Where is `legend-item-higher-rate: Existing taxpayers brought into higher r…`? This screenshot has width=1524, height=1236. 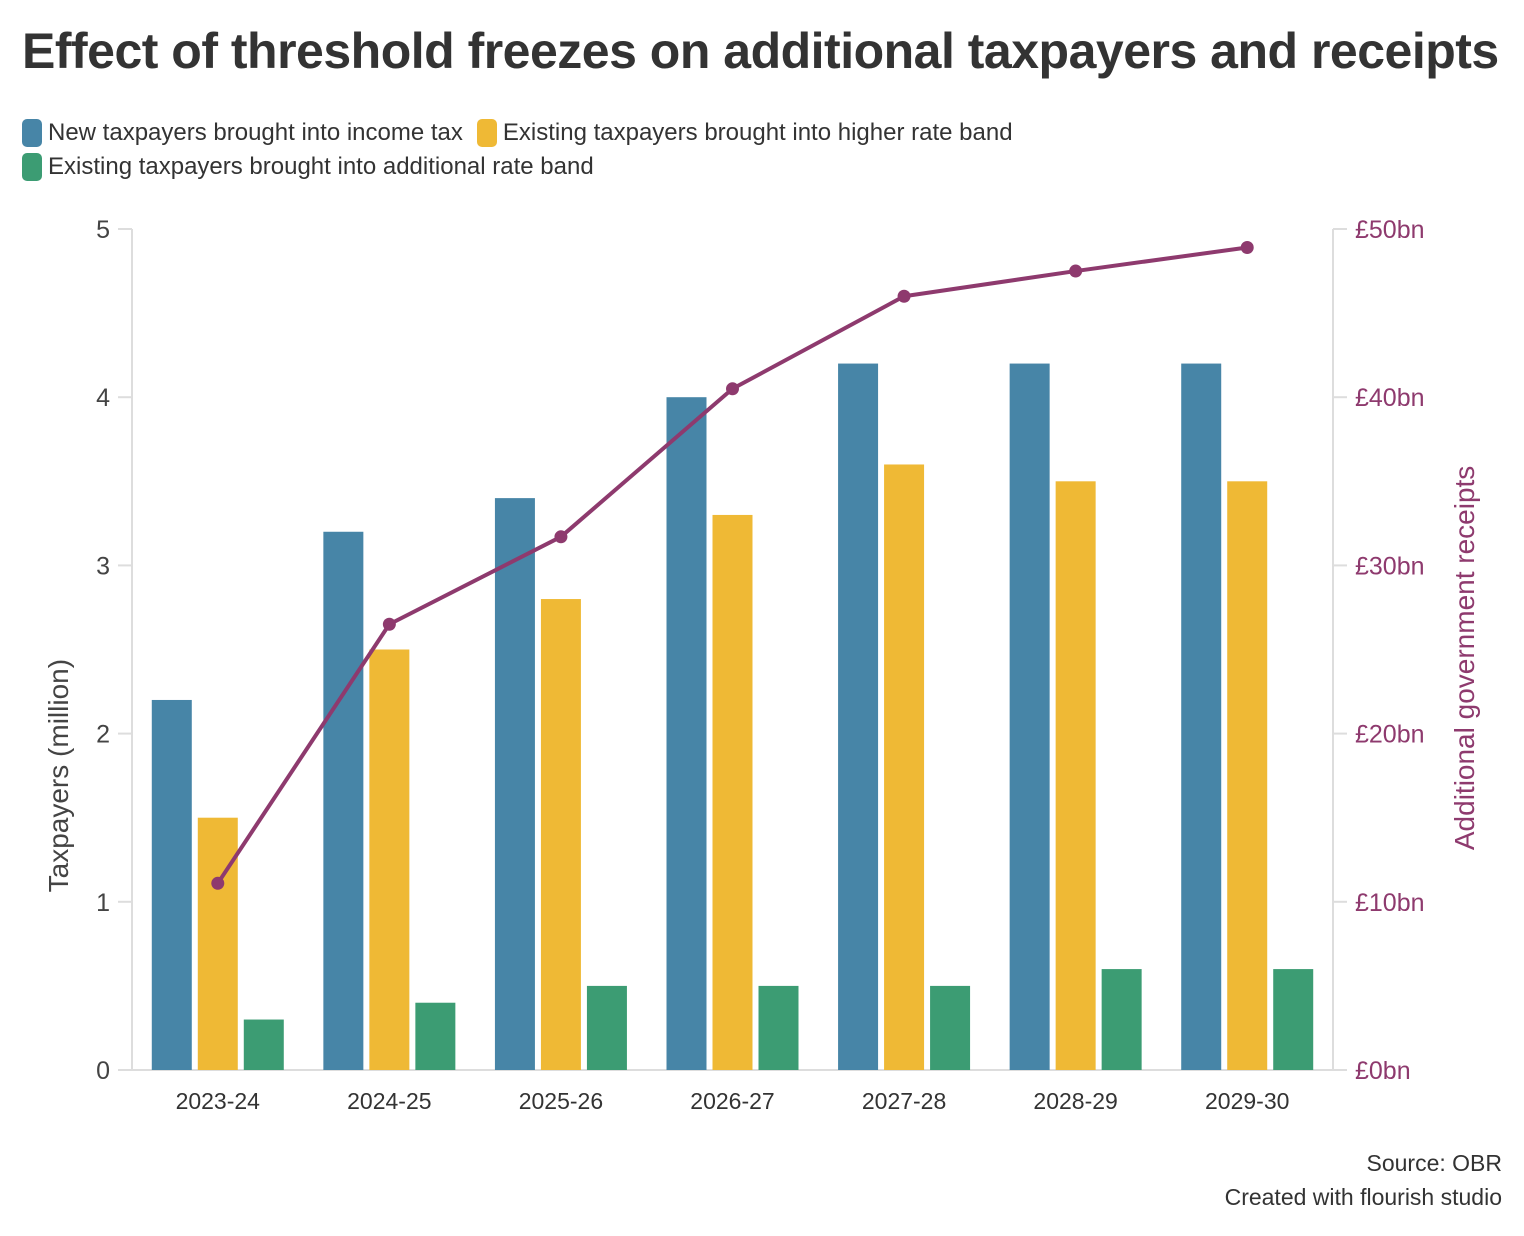
legend-item-higher-rate: Existing taxpayers brought into higher r… is located at coordinates (744, 133).